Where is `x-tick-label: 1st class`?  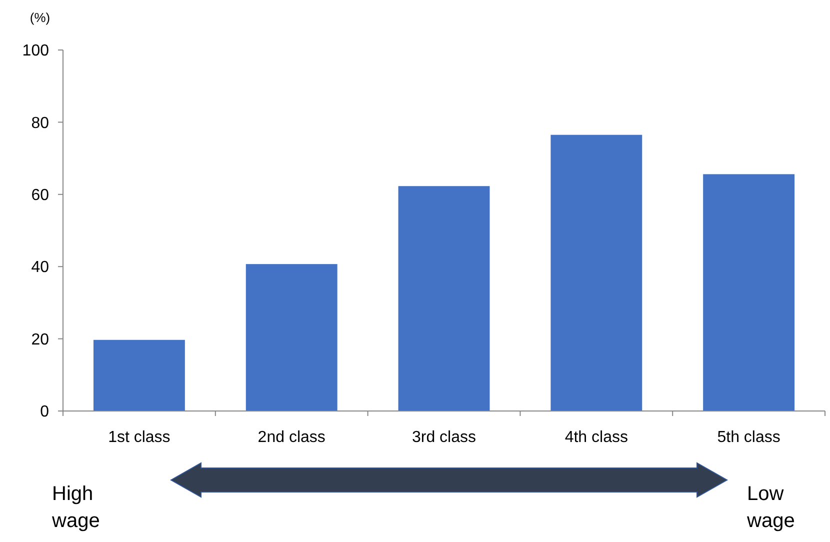 x-tick-label: 1st class is located at coordinates (139, 437).